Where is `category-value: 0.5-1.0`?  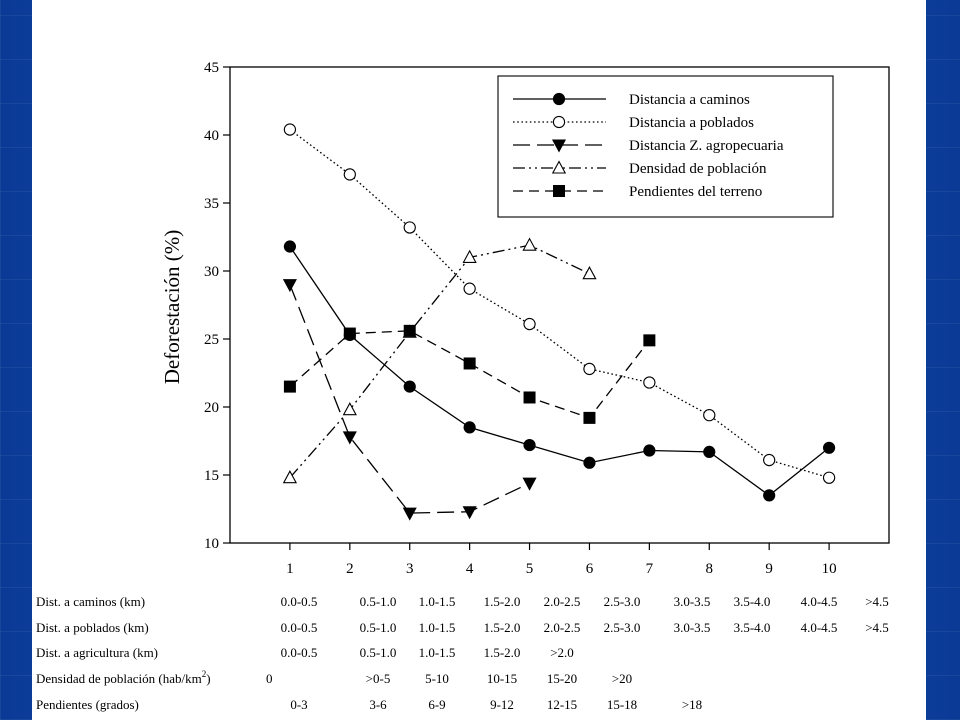
category-value: 0.5-1.0 is located at coordinates (378, 627).